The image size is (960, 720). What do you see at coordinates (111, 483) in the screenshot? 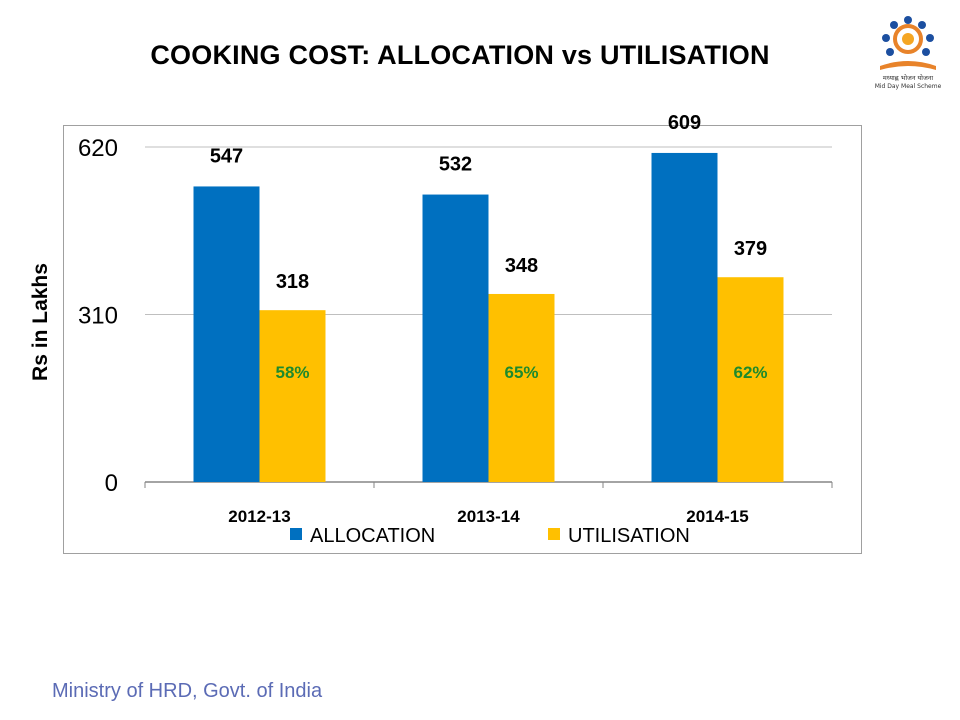
I see `y-tick-label: 0` at bounding box center [111, 483].